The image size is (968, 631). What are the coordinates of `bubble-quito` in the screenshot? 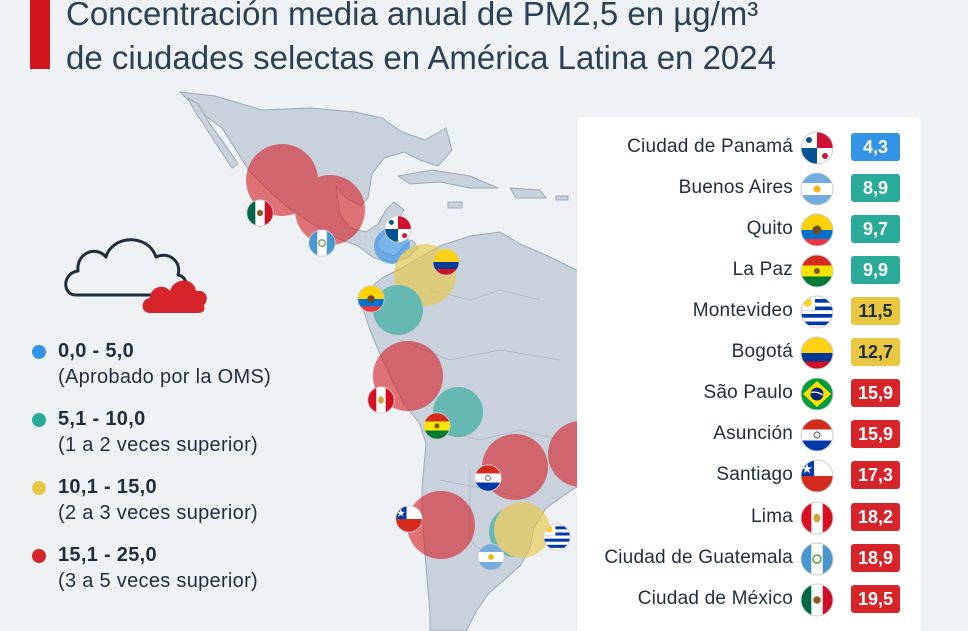 It's located at (398, 310).